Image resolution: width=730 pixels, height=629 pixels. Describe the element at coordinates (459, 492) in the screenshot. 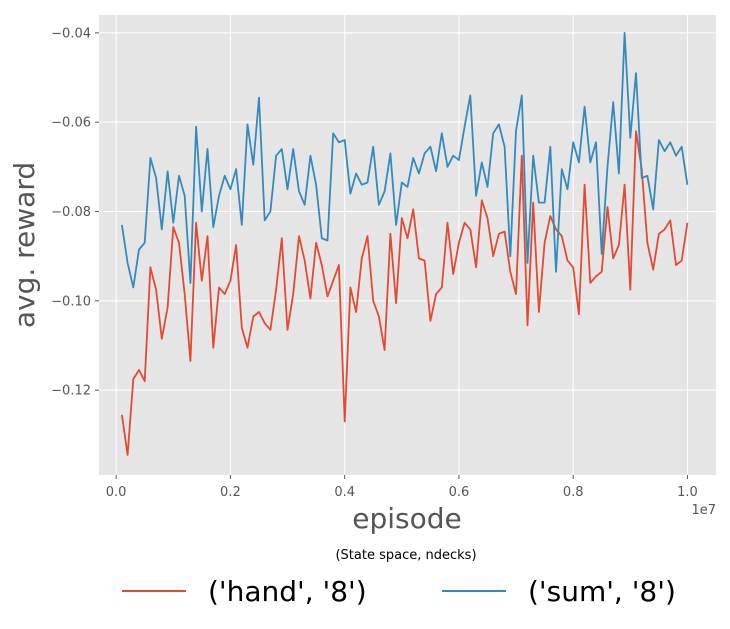

I see `x-tick-label: 0.6` at that location.